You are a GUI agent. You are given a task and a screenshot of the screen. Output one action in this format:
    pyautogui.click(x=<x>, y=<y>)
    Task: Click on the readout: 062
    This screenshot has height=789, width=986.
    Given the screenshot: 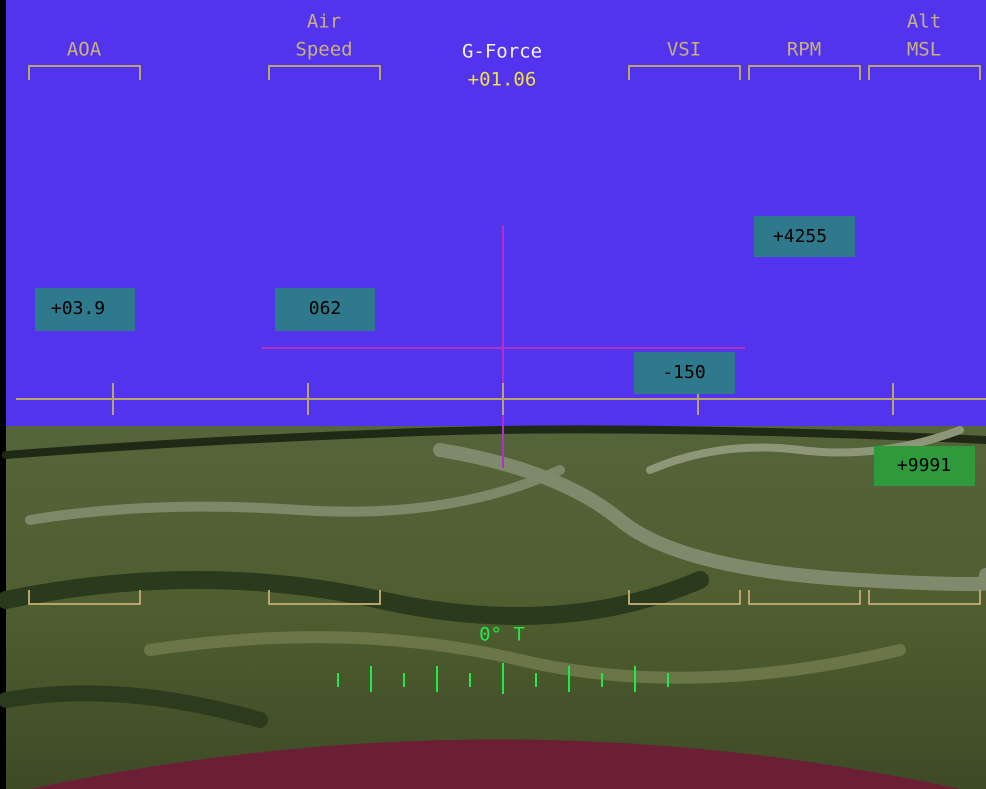 What is the action you would take?
    pyautogui.click(x=325, y=308)
    